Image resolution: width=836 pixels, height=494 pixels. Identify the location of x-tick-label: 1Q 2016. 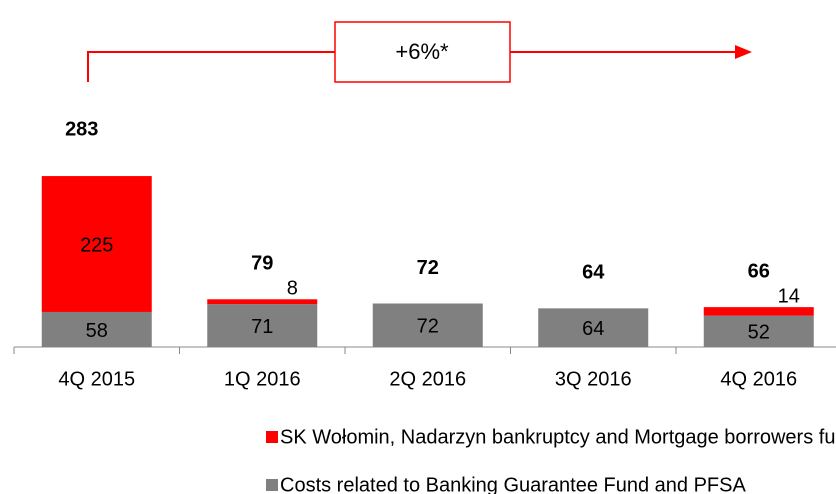
(262, 379).